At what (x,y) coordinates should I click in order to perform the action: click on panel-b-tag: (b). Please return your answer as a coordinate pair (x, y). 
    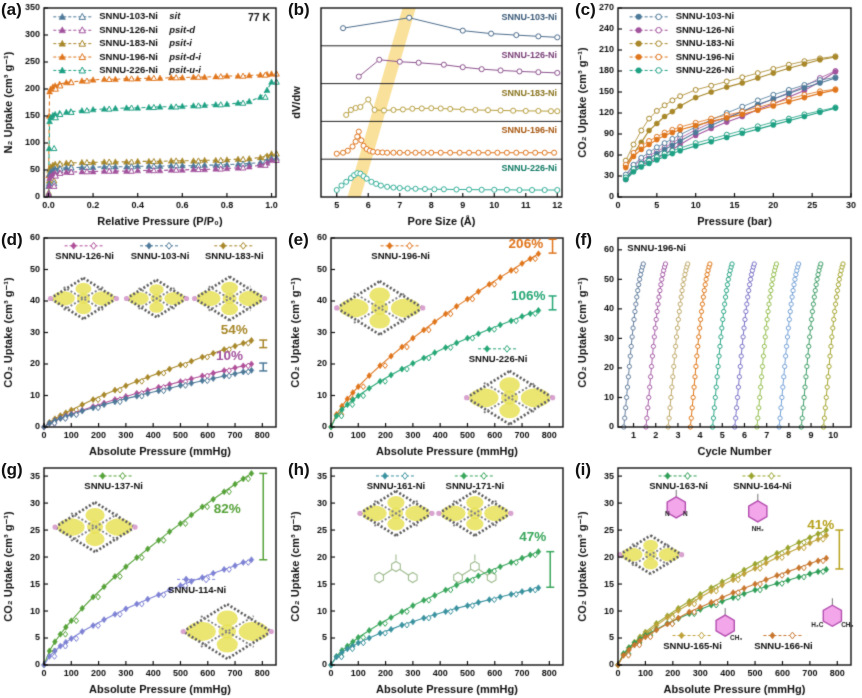
    Looking at the image, I should click on (299, 9).